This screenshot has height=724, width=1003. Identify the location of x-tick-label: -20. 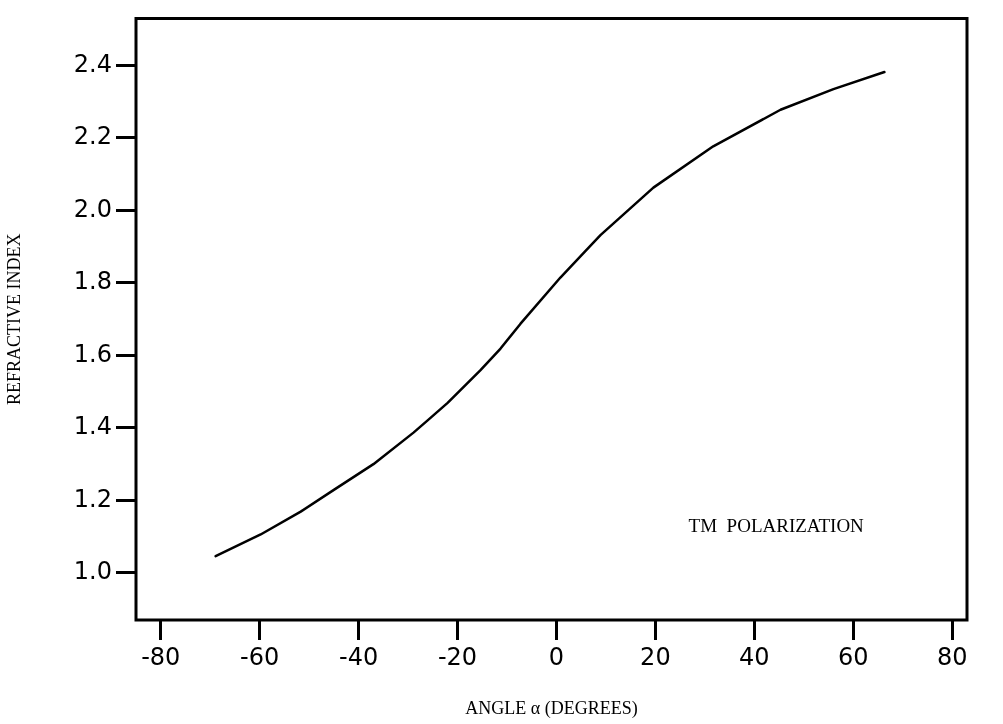
(457, 656).